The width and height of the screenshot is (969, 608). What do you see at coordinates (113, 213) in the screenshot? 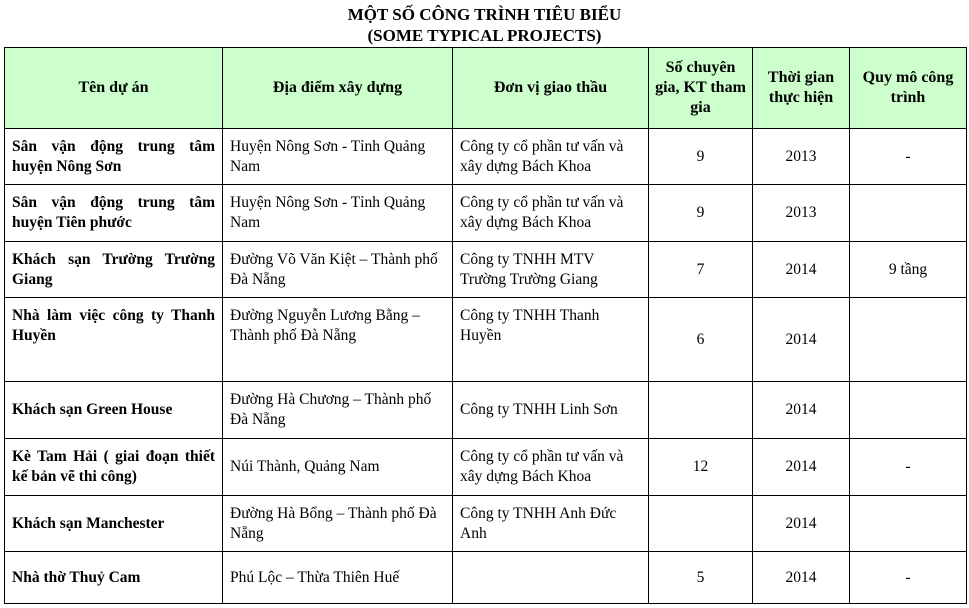
I see `project-name-cell: Sân vận động trung tâm huyện Tiên phước` at bounding box center [113, 213].